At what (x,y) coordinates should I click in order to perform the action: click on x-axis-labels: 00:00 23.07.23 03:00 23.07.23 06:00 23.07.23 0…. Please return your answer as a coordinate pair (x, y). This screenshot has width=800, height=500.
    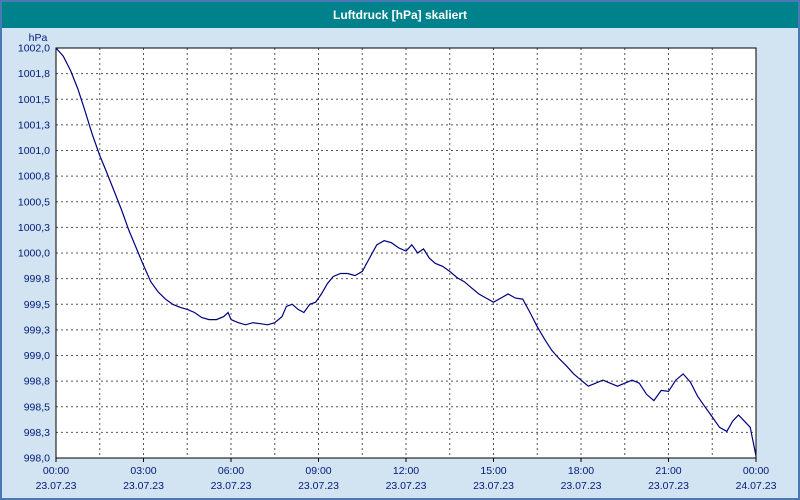
    Looking at the image, I should click on (406, 475).